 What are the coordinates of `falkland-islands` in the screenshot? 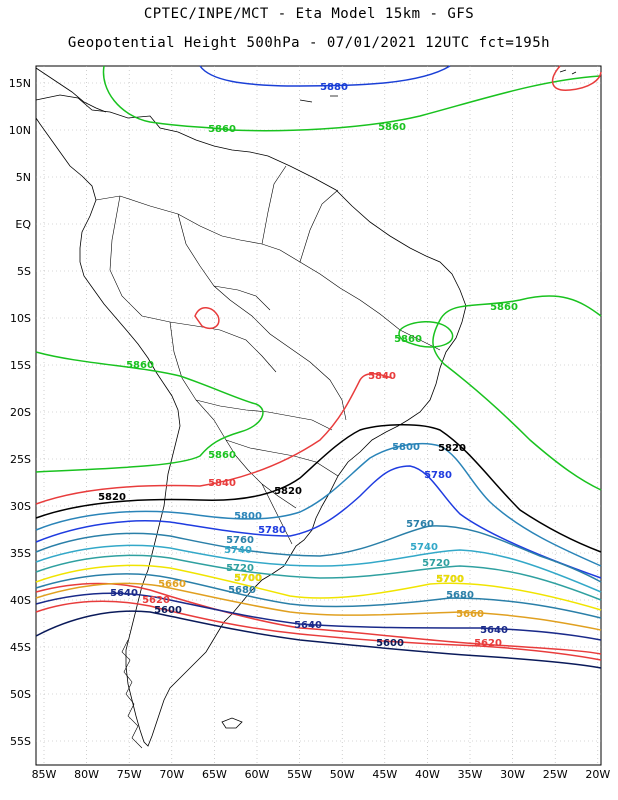 It's located at (232, 723).